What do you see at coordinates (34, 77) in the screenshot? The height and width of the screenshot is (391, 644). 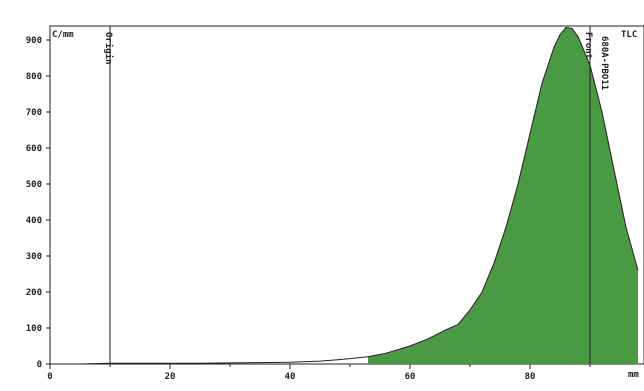 I see `y-tick-label: 800` at bounding box center [34, 77].